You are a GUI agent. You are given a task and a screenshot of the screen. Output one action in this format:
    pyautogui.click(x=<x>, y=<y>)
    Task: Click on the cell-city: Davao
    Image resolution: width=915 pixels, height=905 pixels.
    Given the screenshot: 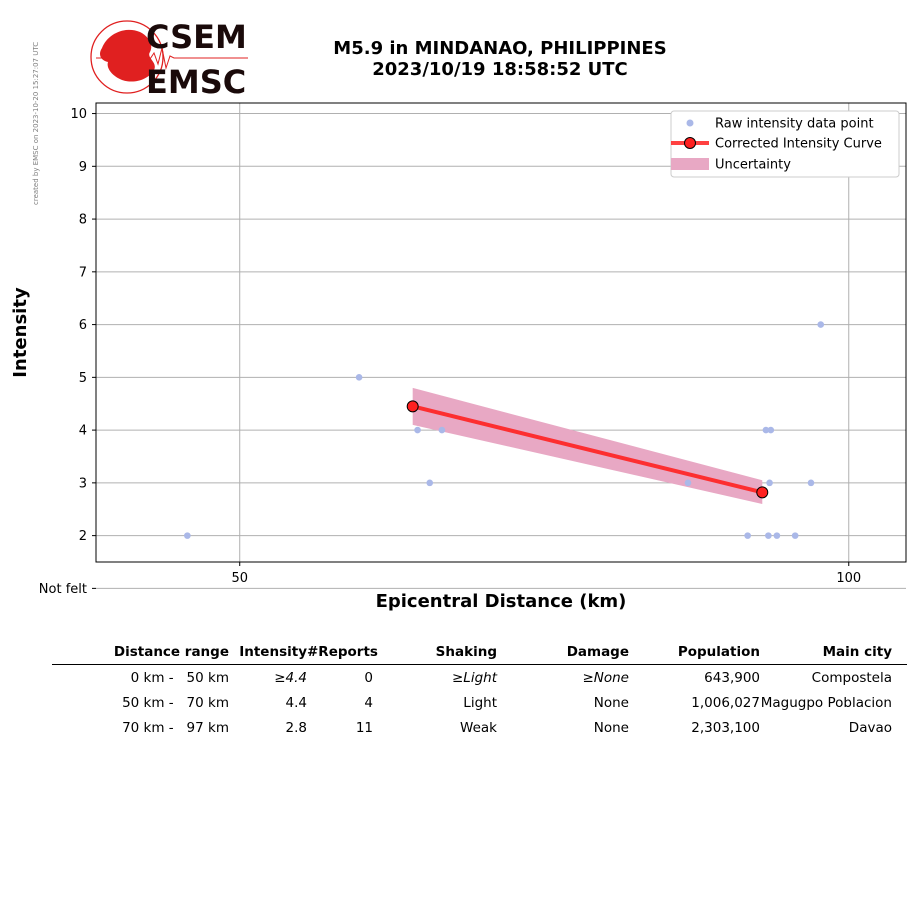 What is the action you would take?
    pyautogui.click(x=870, y=727)
    